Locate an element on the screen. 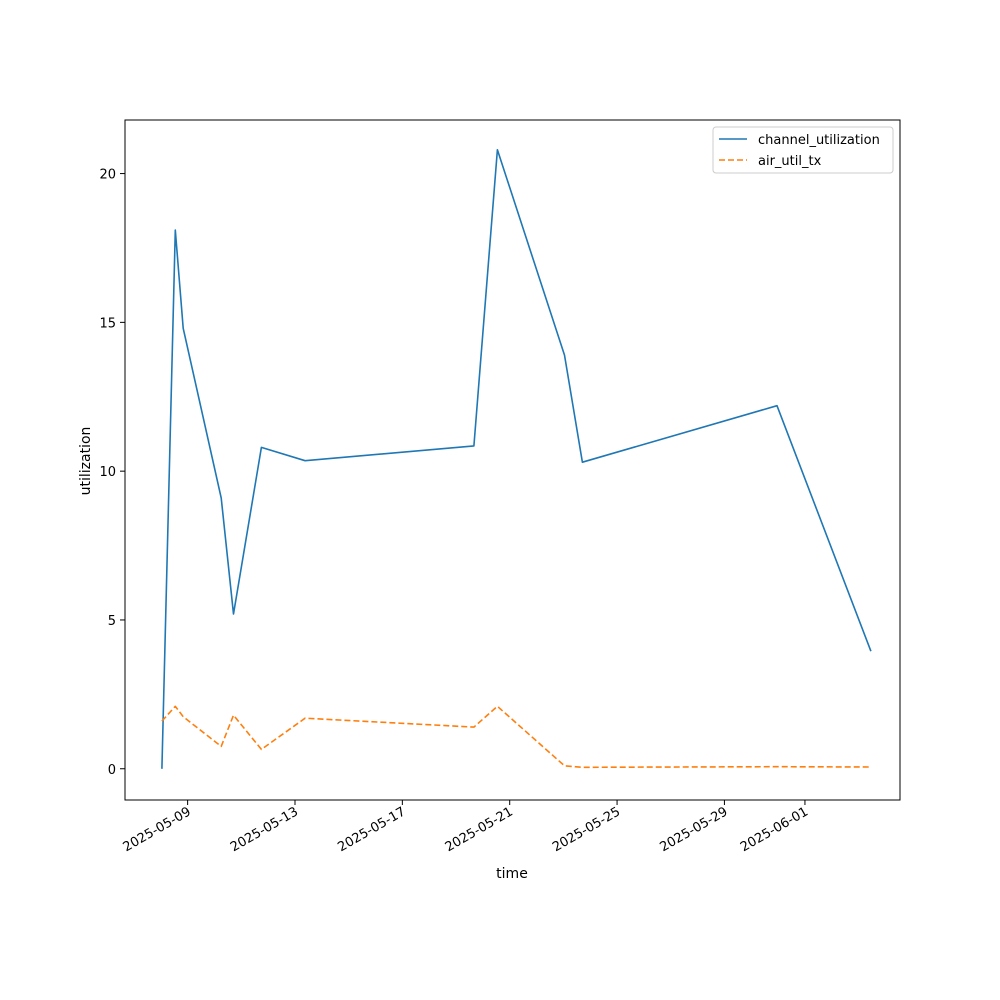  x-tick-label: 2025-05-25 is located at coordinates (586, 829).